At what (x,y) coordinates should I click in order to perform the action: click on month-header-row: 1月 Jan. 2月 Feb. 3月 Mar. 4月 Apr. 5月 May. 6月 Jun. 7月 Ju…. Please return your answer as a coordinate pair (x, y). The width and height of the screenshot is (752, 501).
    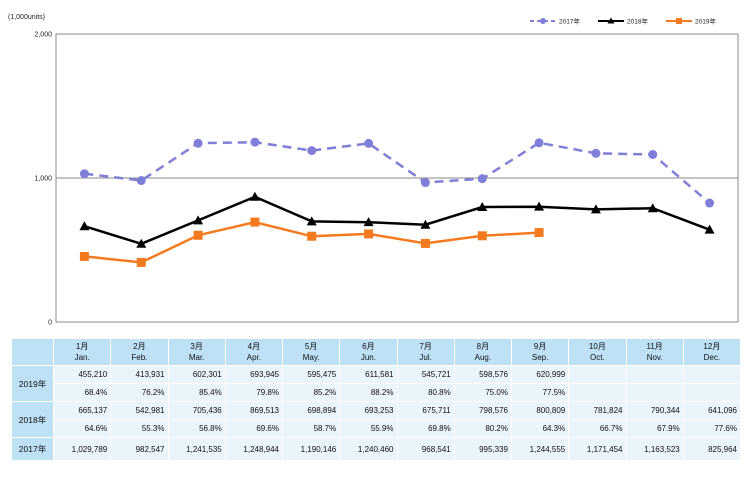
    Looking at the image, I should click on (376, 352).